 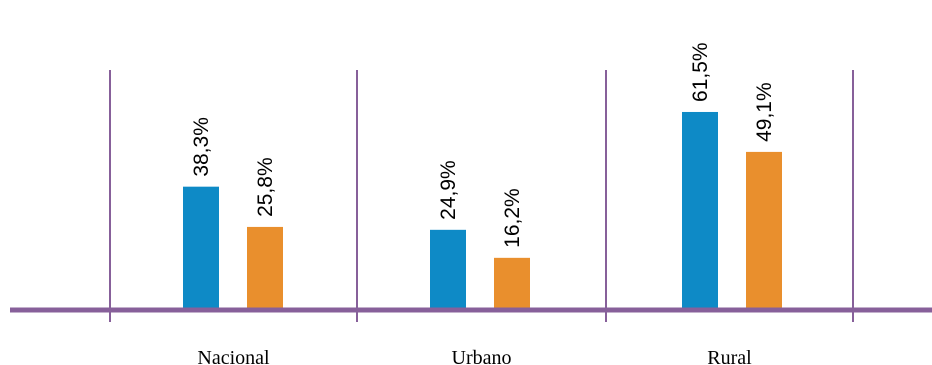 What do you see at coordinates (233, 356) in the screenshot?
I see `category-label: Nacional` at bounding box center [233, 356].